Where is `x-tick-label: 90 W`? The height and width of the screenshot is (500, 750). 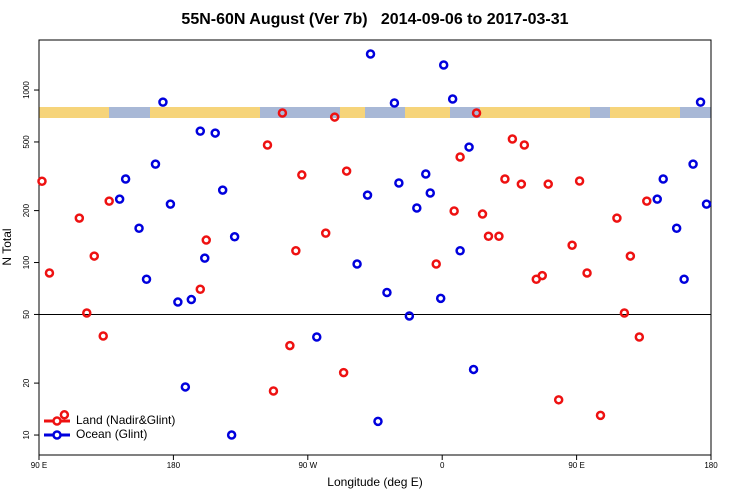
x-tick-label: 90 W is located at coordinates (307, 465).